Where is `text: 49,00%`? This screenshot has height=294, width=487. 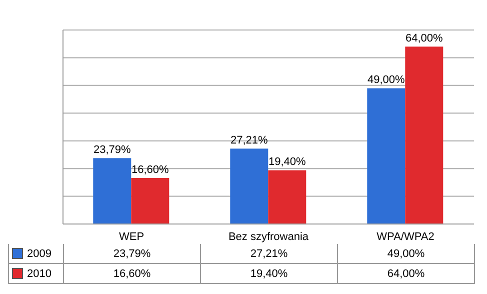 text: 49,00% is located at coordinates (386, 80).